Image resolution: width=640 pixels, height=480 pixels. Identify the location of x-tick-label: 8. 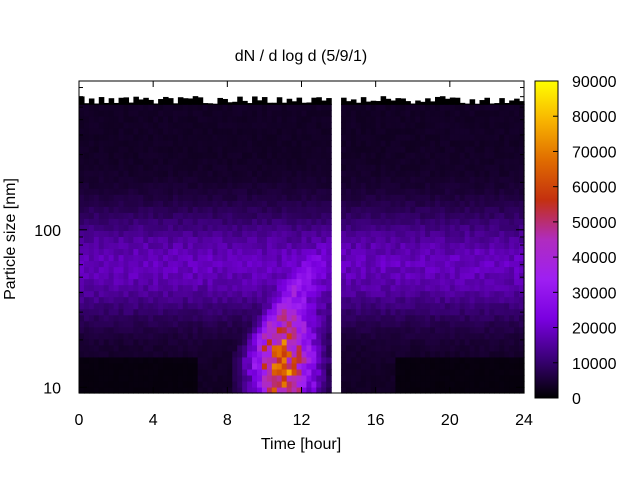
(227, 420).